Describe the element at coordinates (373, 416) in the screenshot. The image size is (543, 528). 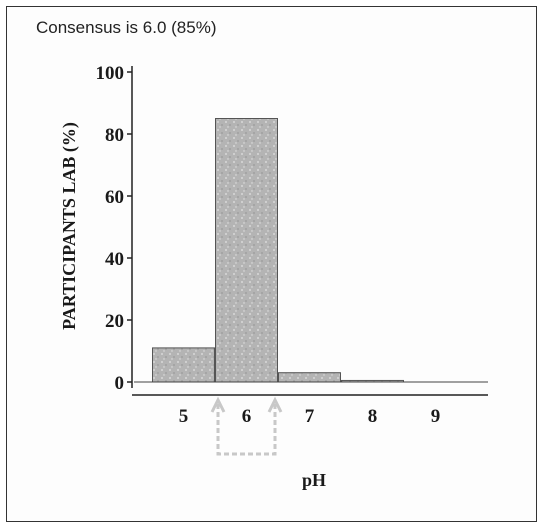
I see `x-tick-label-8: 8` at that location.